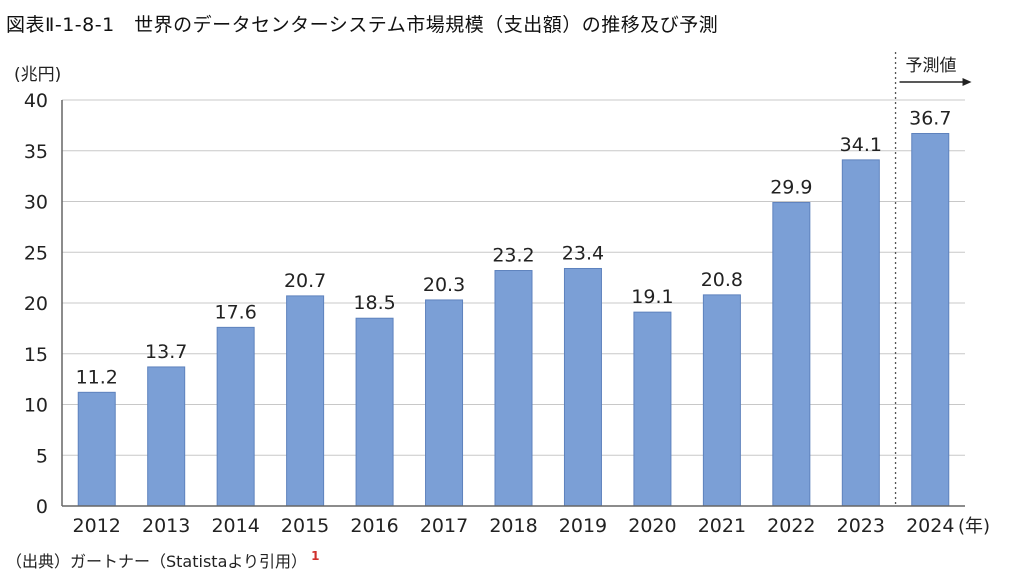 The height and width of the screenshot is (584, 1024). I want to click on data-label-2020: 19.1, so click(652, 297).